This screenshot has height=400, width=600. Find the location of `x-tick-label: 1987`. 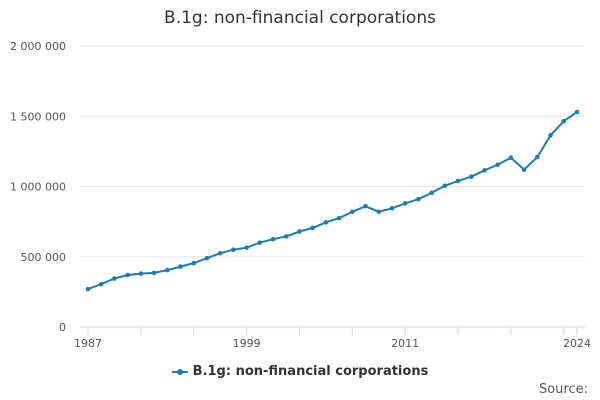

x-tick-label: 1987 is located at coordinates (88, 343).